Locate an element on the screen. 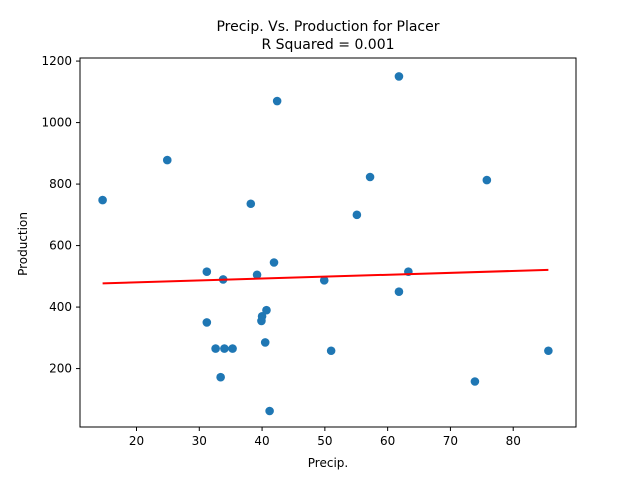 The image size is (640, 480). x-tick-label-60: 60 is located at coordinates (387, 441).